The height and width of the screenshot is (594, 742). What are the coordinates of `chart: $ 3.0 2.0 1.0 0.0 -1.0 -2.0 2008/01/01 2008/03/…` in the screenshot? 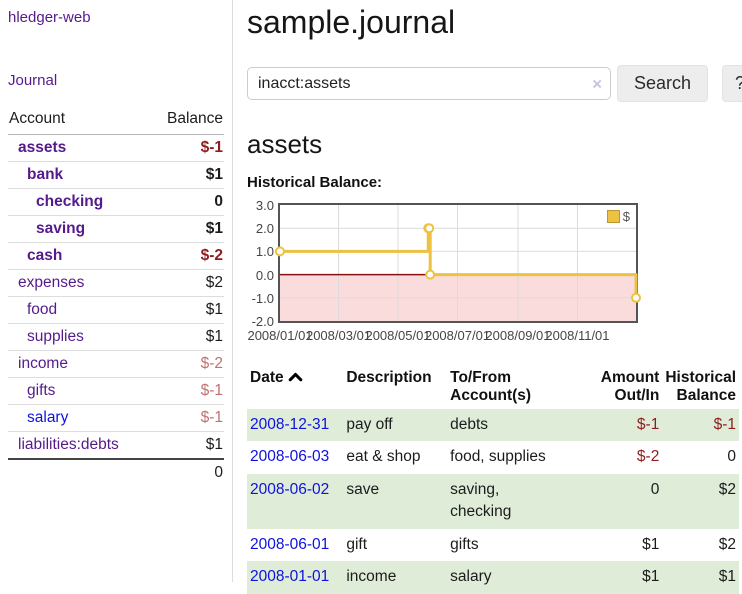 It's located at (447, 274).